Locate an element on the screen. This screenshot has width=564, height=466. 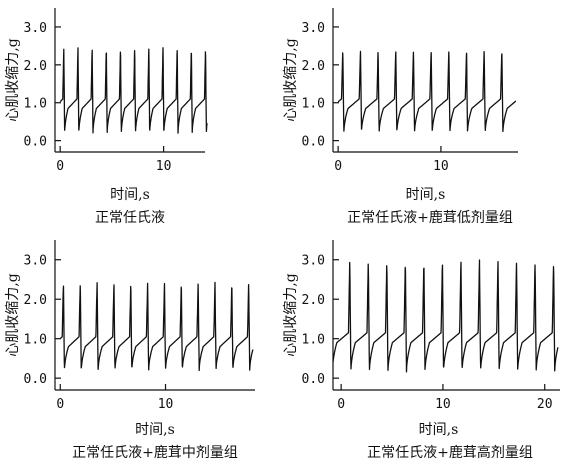
panel-caption: 正常任氏液+鹿茸低剂量组 is located at coordinates (430, 217).